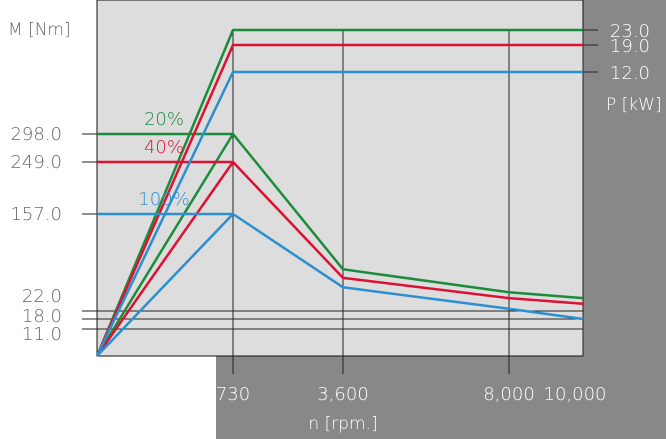 The height and width of the screenshot is (439, 666). I want to click on left-tick-label-157.0: 157.0, so click(36, 214).